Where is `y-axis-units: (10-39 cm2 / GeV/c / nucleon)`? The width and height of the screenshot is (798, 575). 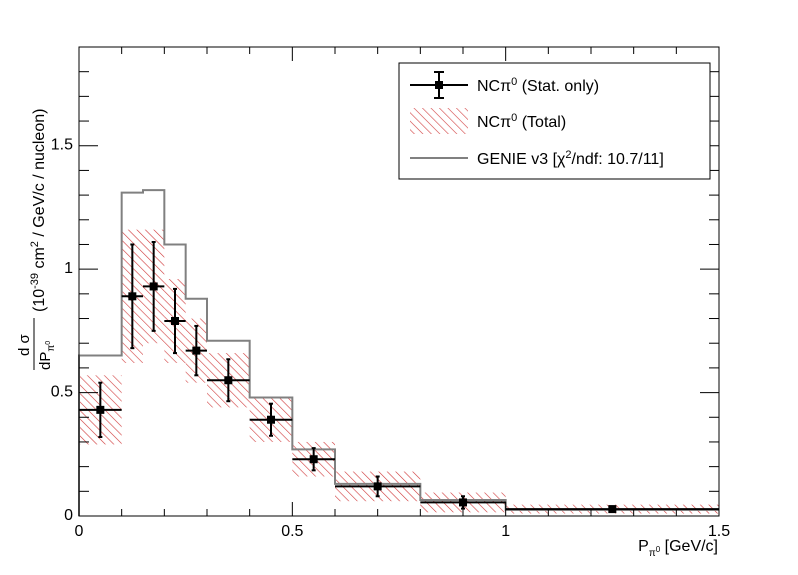 y-axis-units: (10-39 cm2 / GeV/c / nucleon) is located at coordinates (38, 210).